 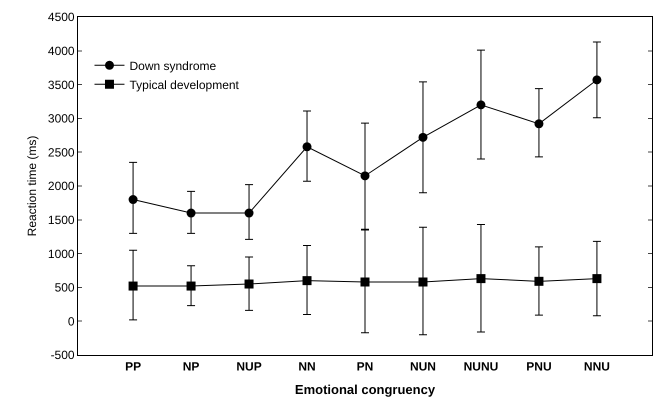 What do you see at coordinates (481, 366) in the screenshot?
I see `x-tick-label: NUNU` at bounding box center [481, 366].